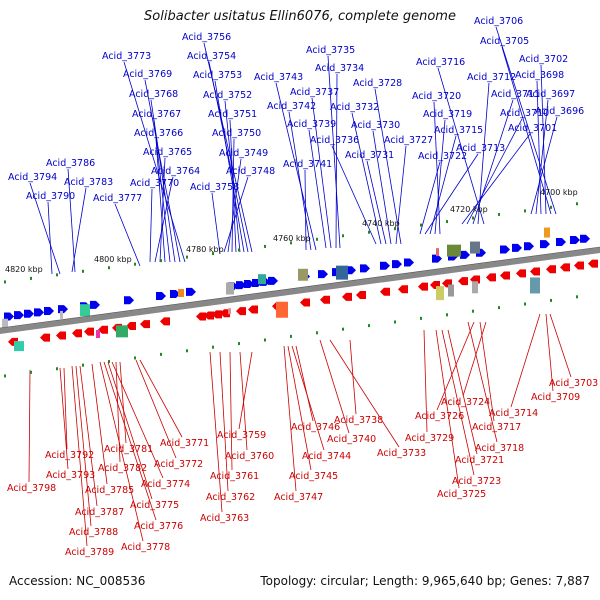  I want to click on gene-label-top: Acid_3737, so click(314, 92).